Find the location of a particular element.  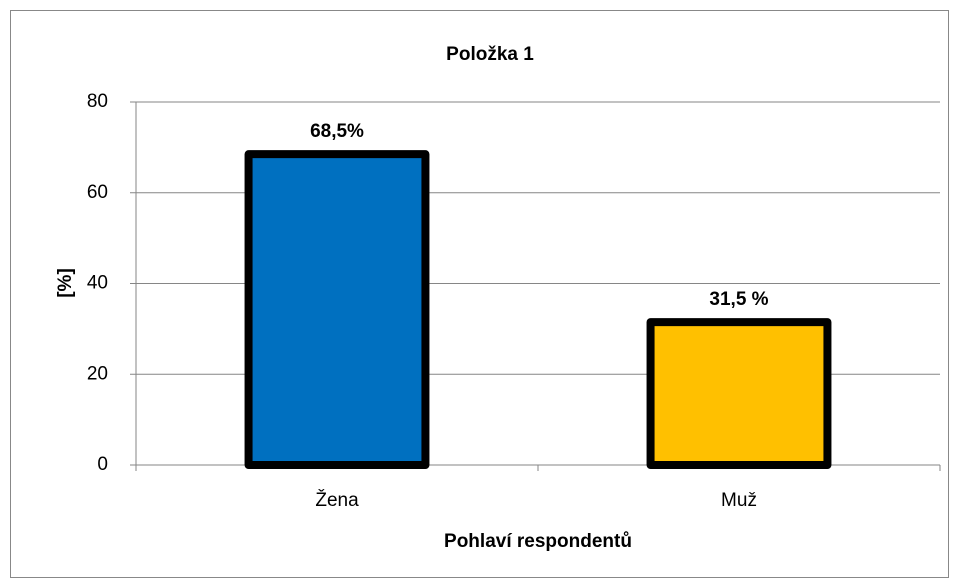

y-tick-label: 40 is located at coordinates (97, 283).